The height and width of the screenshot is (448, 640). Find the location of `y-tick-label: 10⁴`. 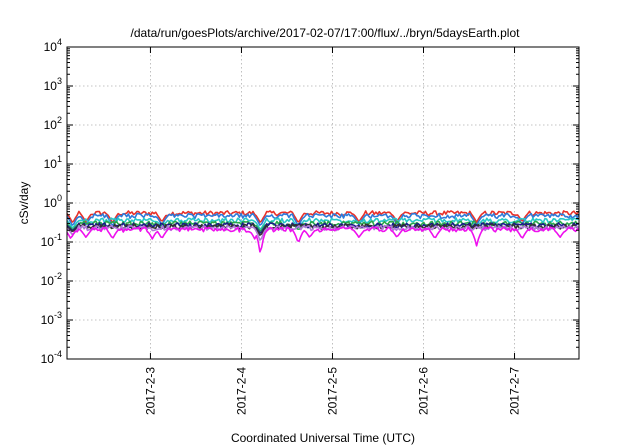

y-tick-label: 10⁴ is located at coordinates (53, 45).